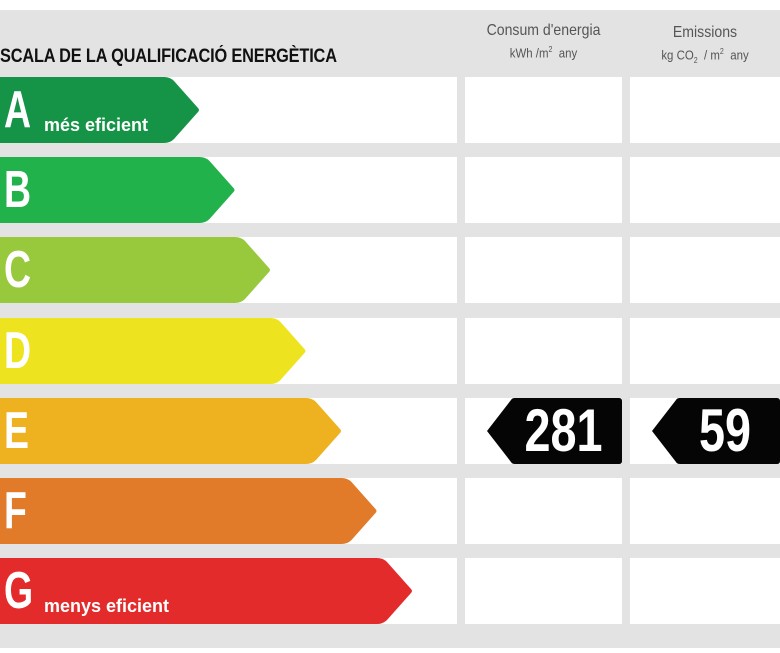 Image resolution: width=780 pixels, height=653 pixels. Describe the element at coordinates (18, 351) in the screenshot. I see `band-letter-d: D` at that location.